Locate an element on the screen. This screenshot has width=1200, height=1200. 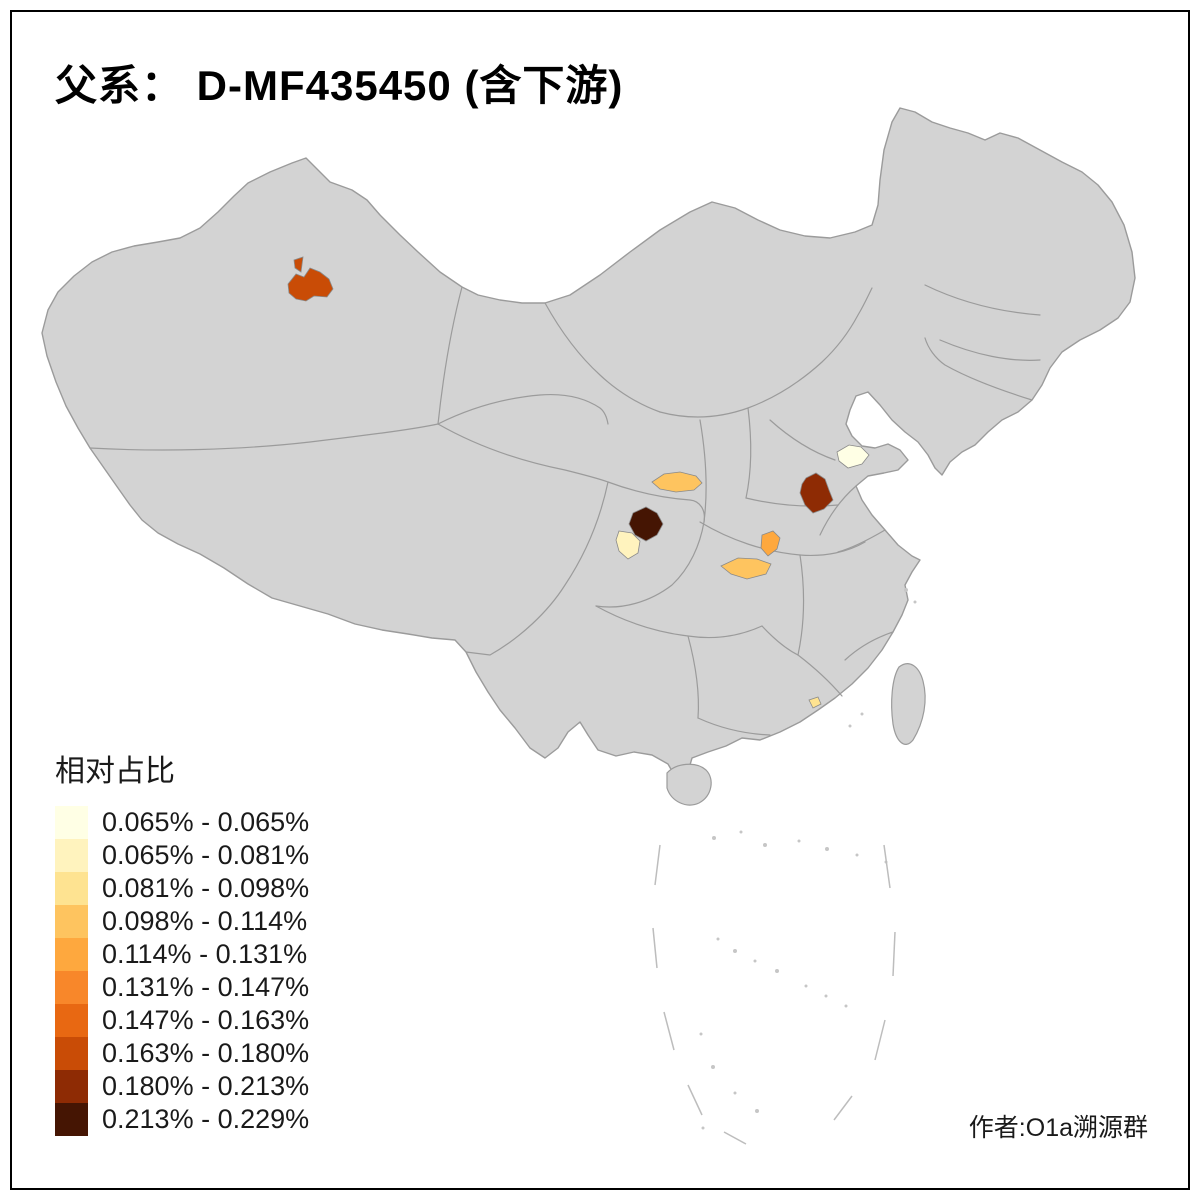
taiwan-island is located at coordinates (908, 704).